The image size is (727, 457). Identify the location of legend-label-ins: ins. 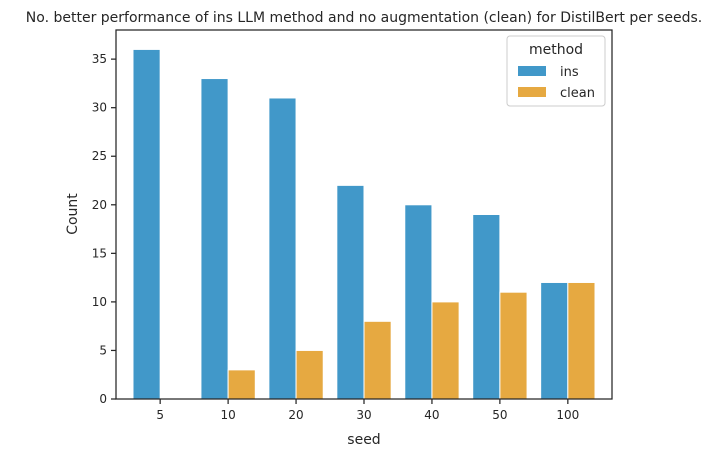
(569, 72).